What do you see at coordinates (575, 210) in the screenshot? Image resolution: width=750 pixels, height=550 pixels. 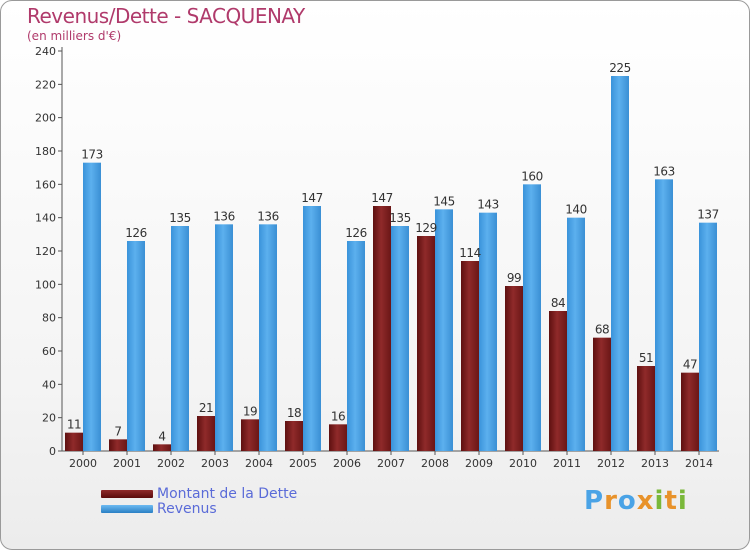 I see `data-label-revenus: 140` at bounding box center [575, 210].